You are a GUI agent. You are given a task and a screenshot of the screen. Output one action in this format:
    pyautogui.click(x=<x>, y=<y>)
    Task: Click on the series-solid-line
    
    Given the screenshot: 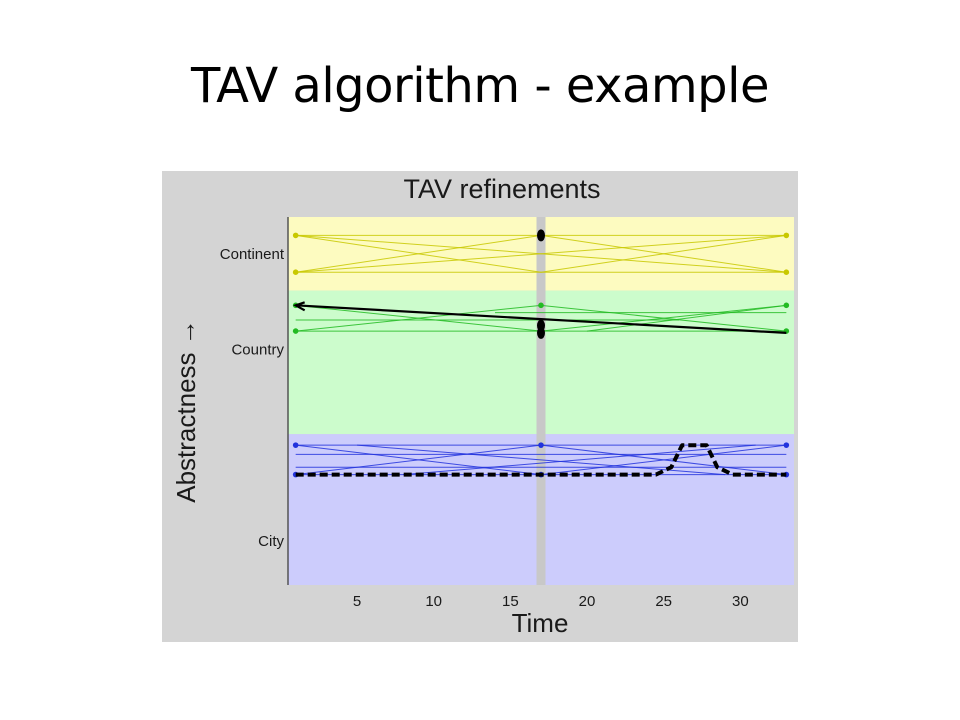 What is the action you would take?
    pyautogui.click(x=541, y=319)
    